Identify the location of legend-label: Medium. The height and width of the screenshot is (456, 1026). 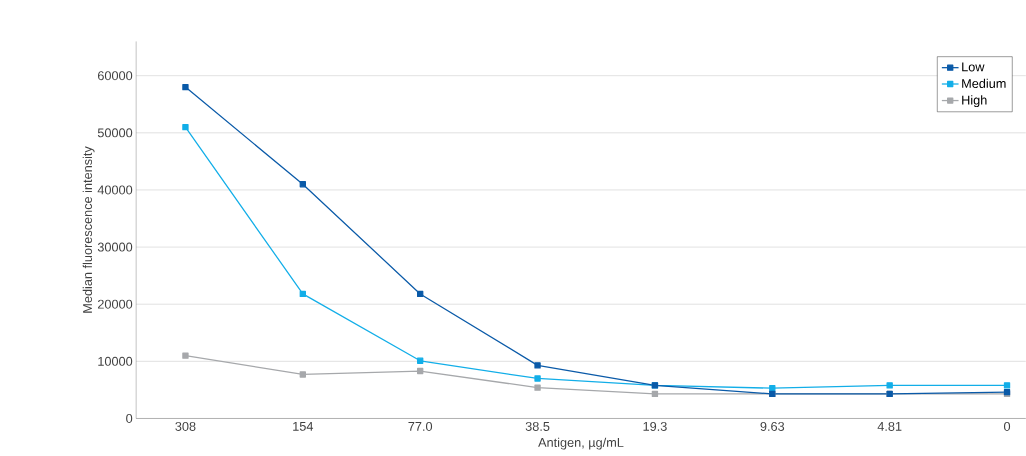
(984, 83).